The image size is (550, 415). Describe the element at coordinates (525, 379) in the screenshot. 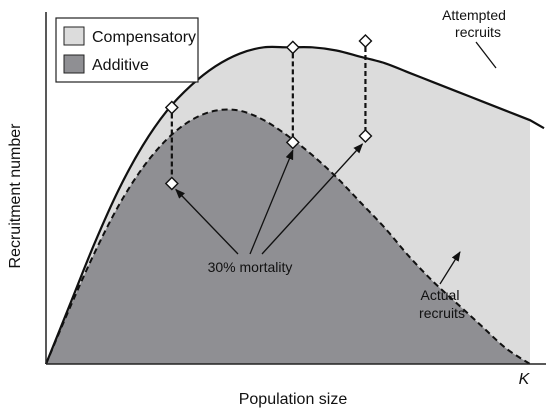

I see `k-label: K` at that location.